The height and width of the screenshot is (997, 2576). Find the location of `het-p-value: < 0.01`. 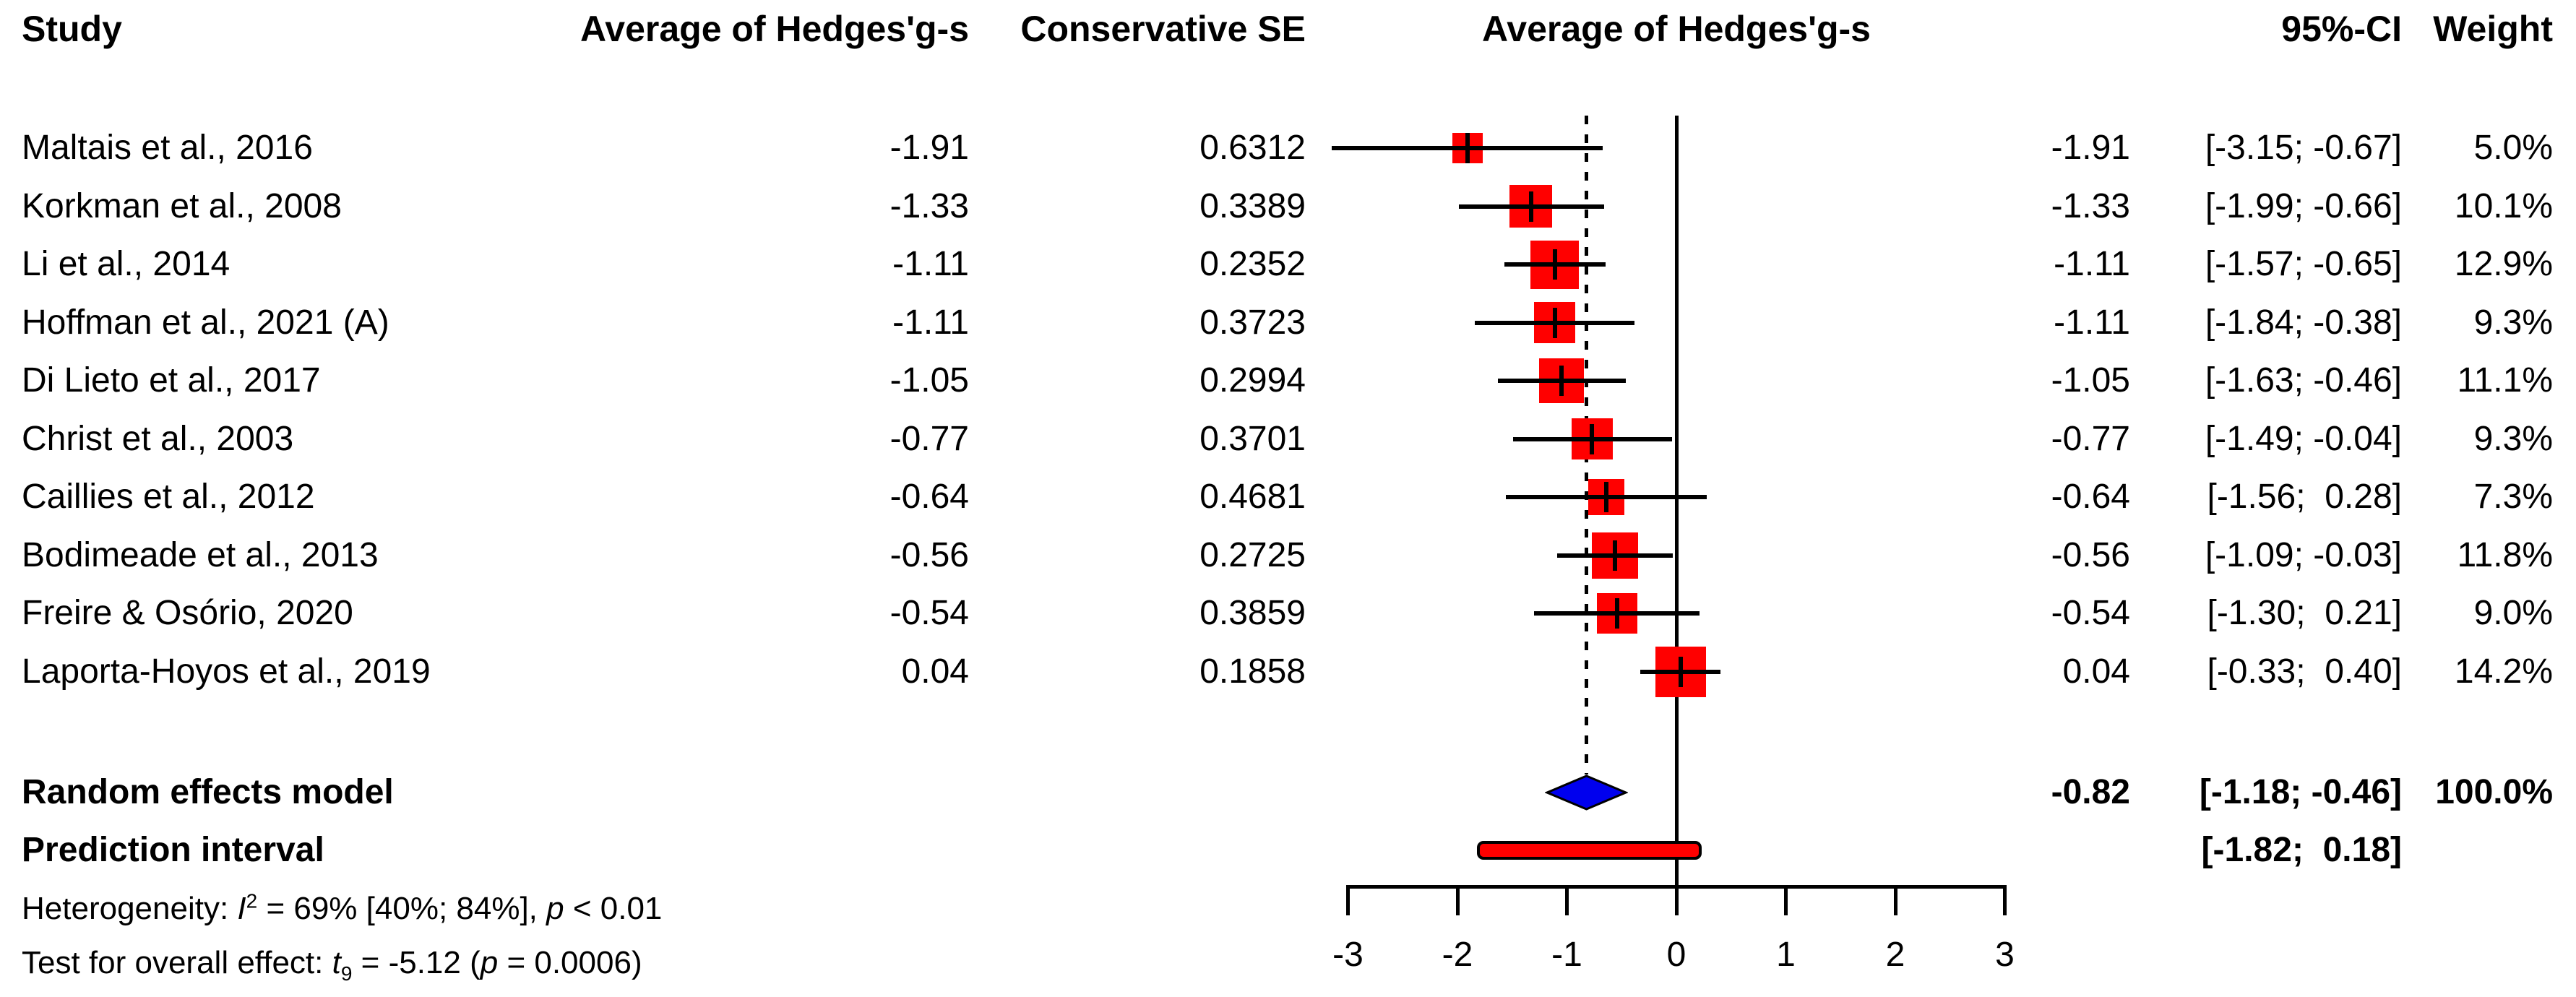

het-p-value: < 0.01 is located at coordinates (613, 909).